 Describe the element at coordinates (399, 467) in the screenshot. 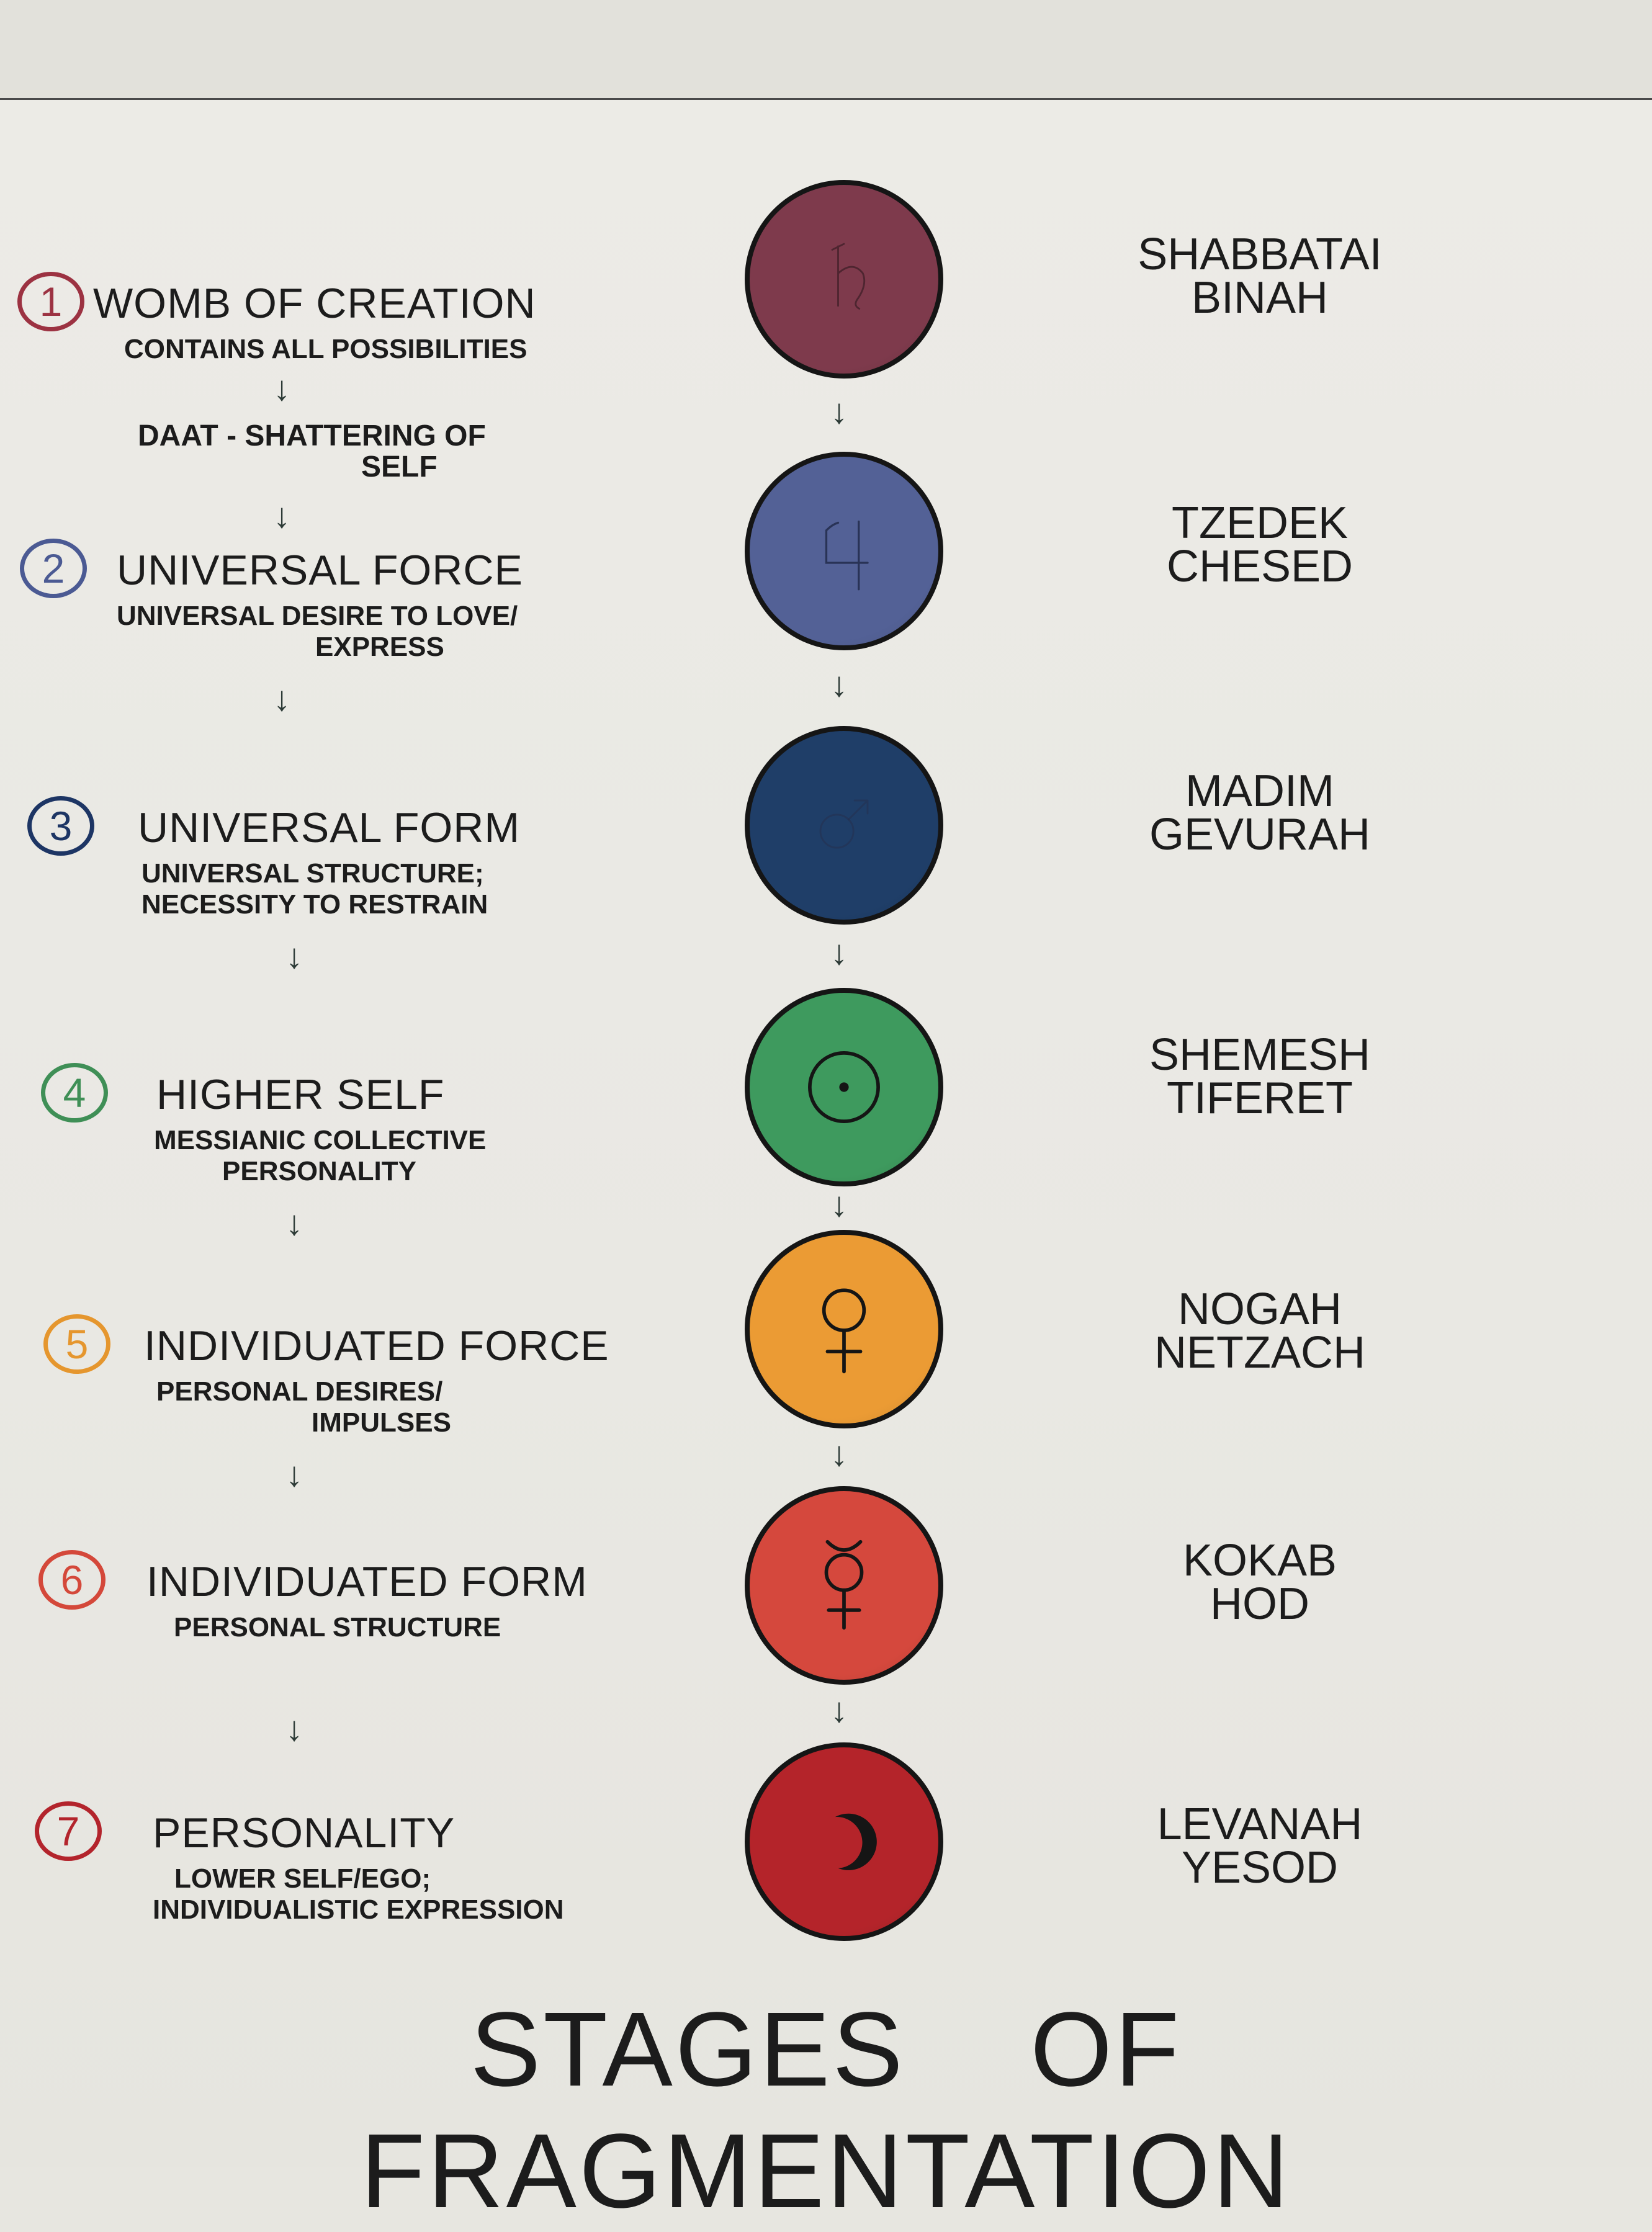

I see `daat-note-line: SELF` at that location.